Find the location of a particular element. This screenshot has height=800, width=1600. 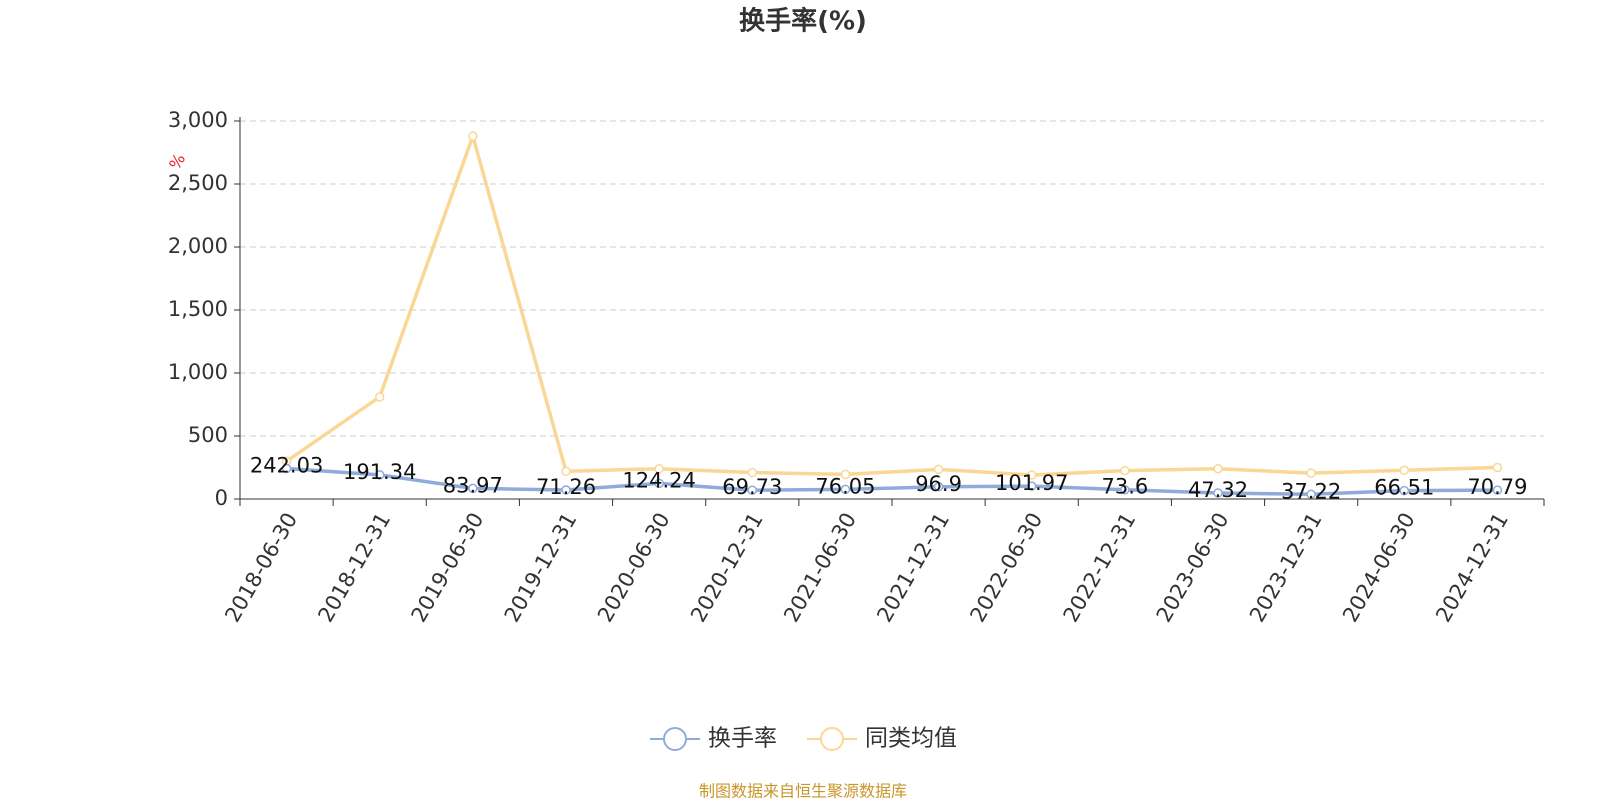

data-label: 71.26 is located at coordinates (566, 487).